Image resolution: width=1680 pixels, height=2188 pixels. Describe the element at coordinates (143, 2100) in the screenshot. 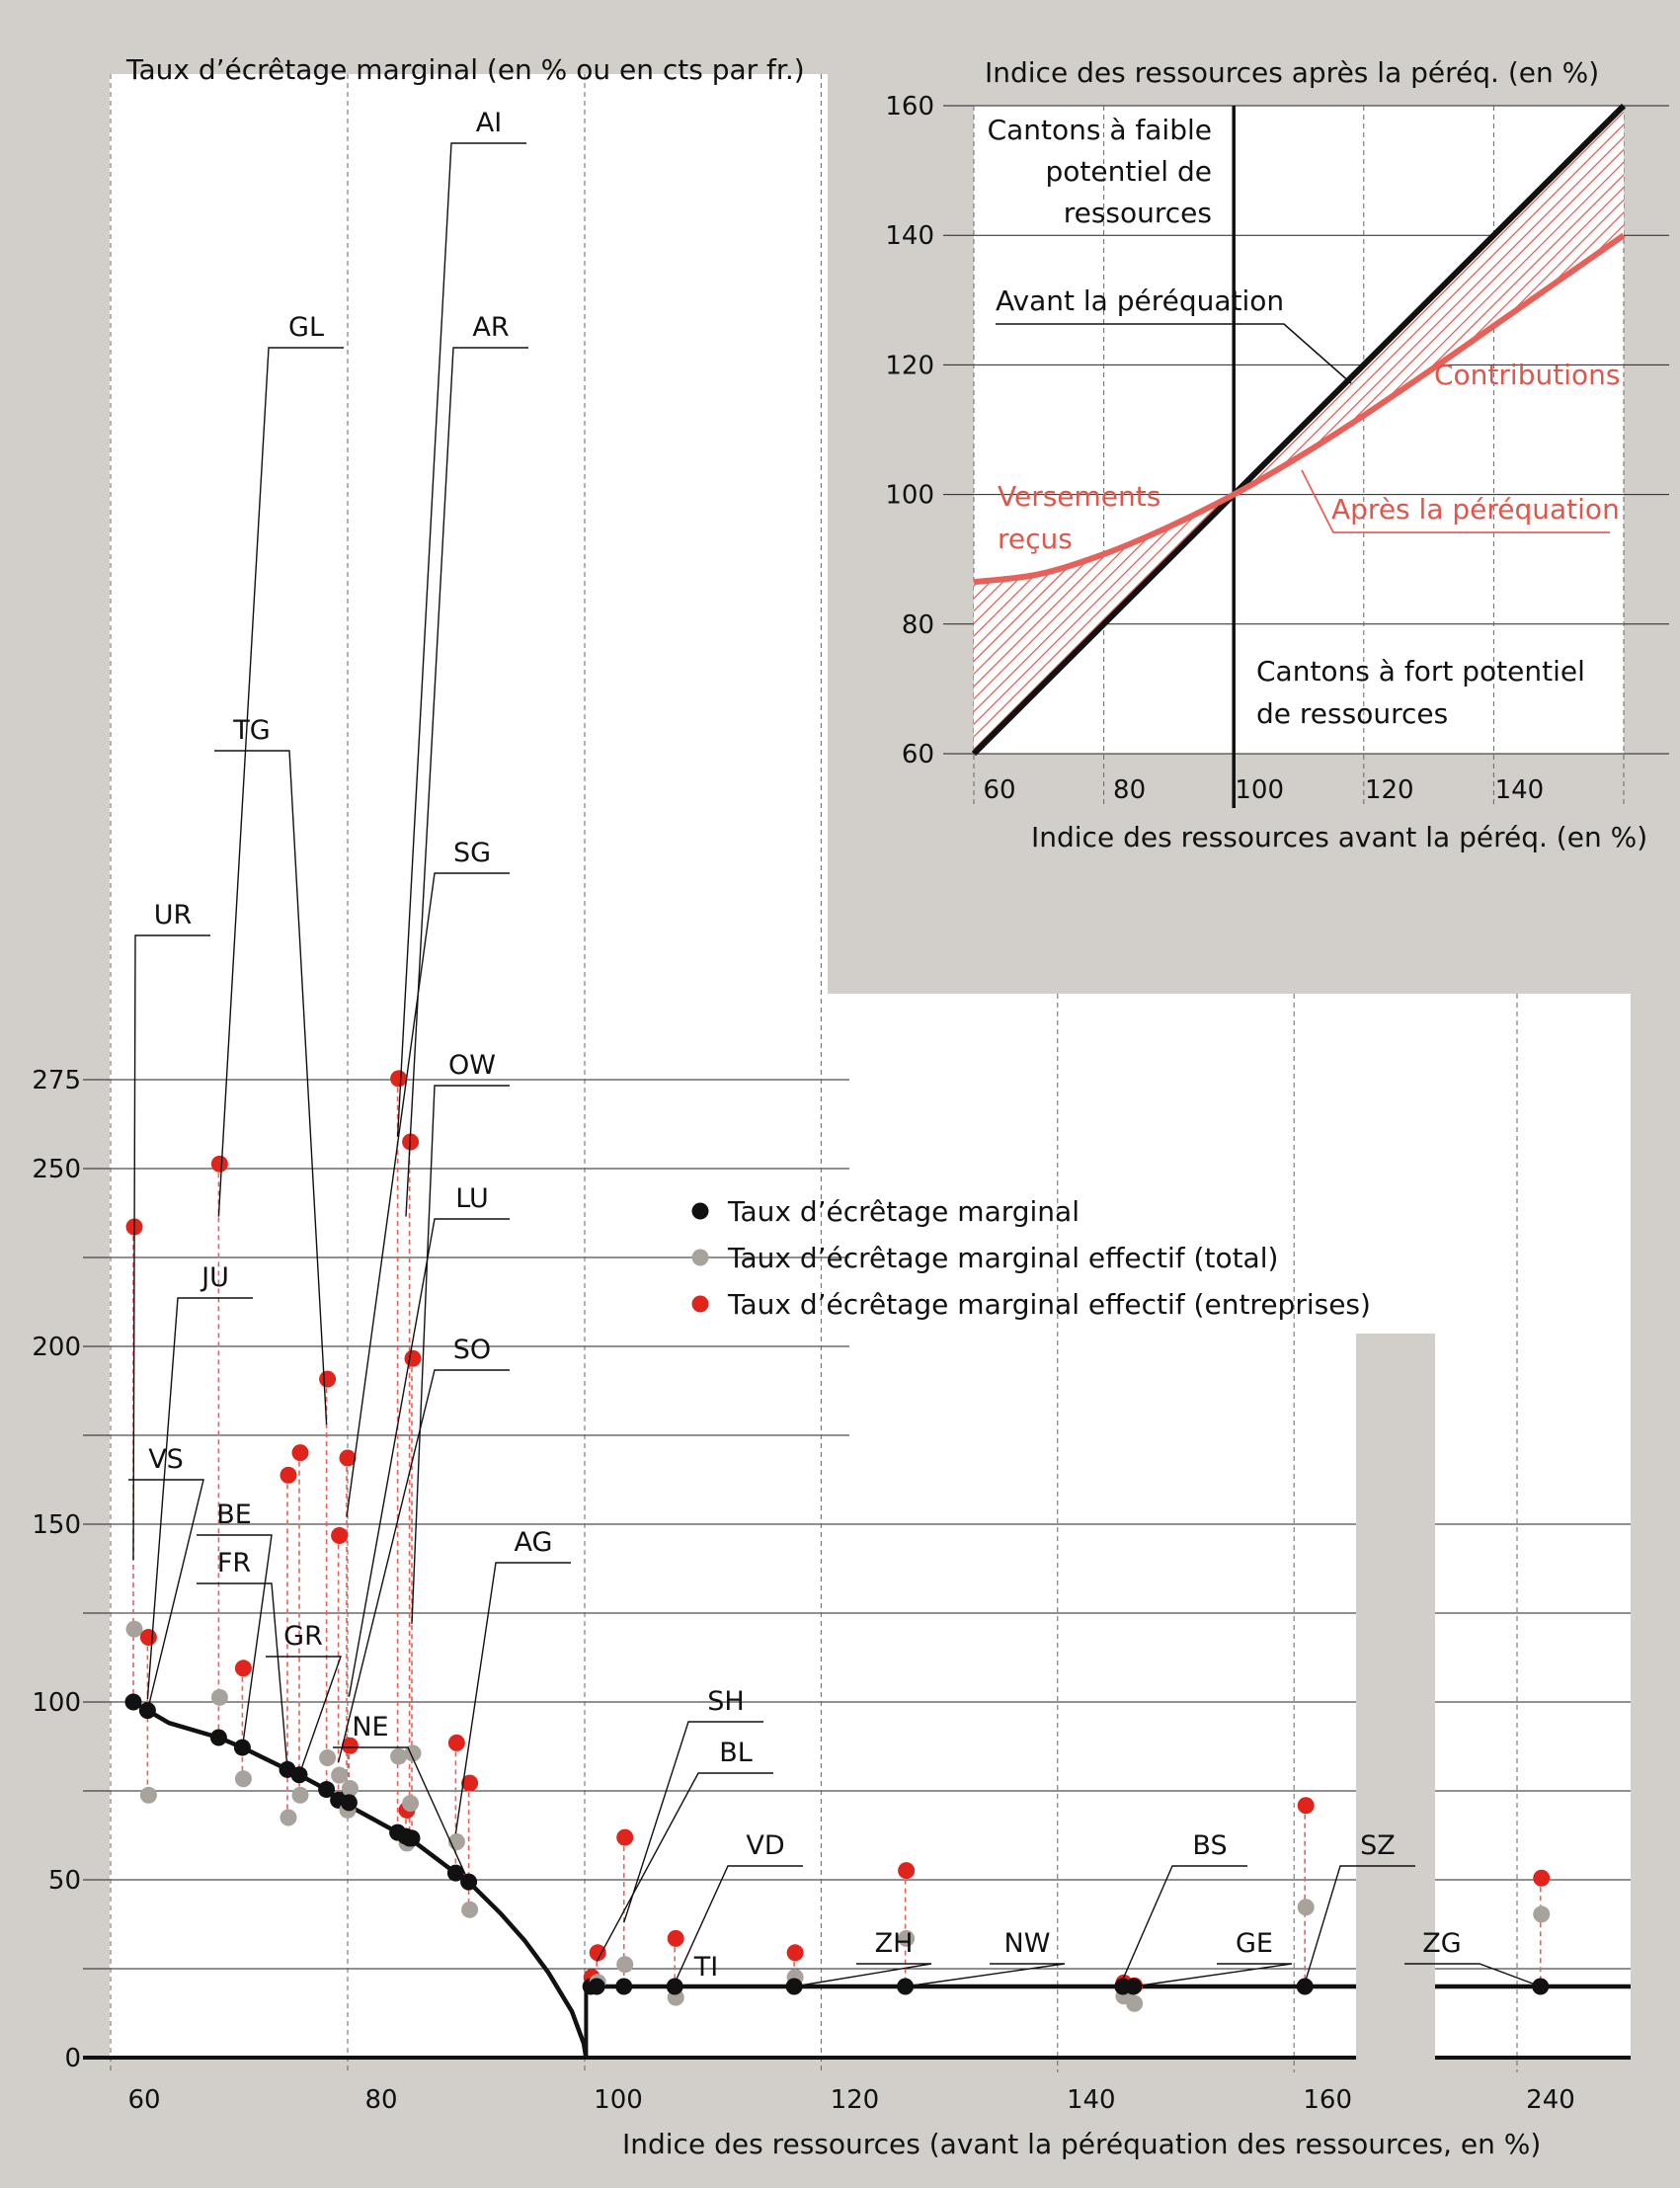

I see `main-x-tick-label: 60` at that location.